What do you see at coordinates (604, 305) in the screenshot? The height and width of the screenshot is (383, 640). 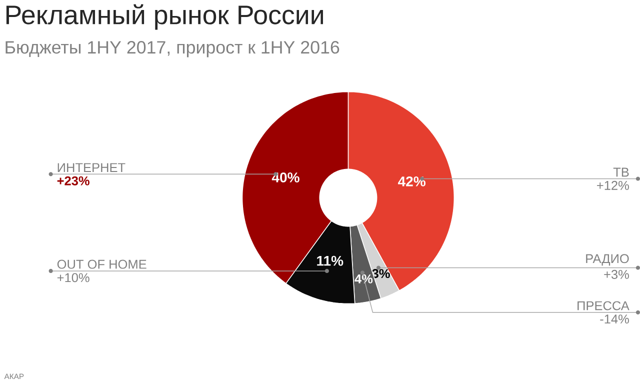 I see `slice-label: ПРЕССА` at bounding box center [604, 305].